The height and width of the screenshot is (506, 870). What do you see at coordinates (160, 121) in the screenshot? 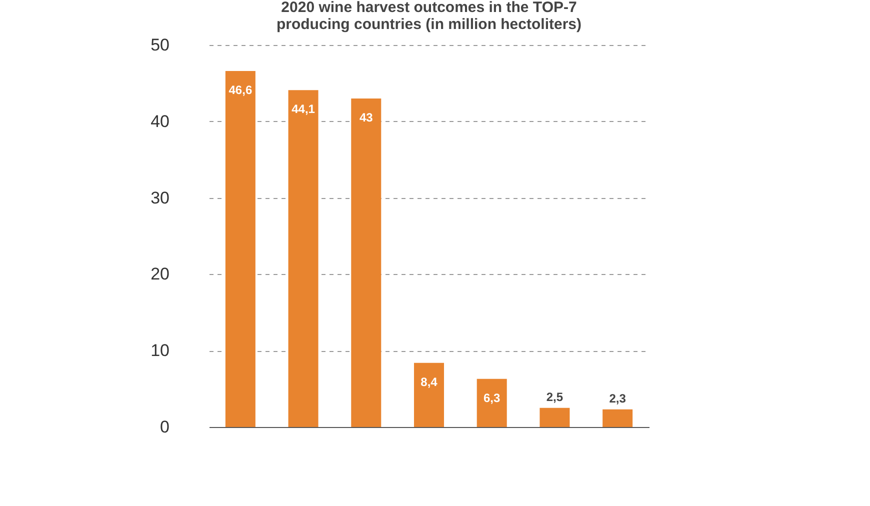
I see `y-tick-label: 40` at bounding box center [160, 121].